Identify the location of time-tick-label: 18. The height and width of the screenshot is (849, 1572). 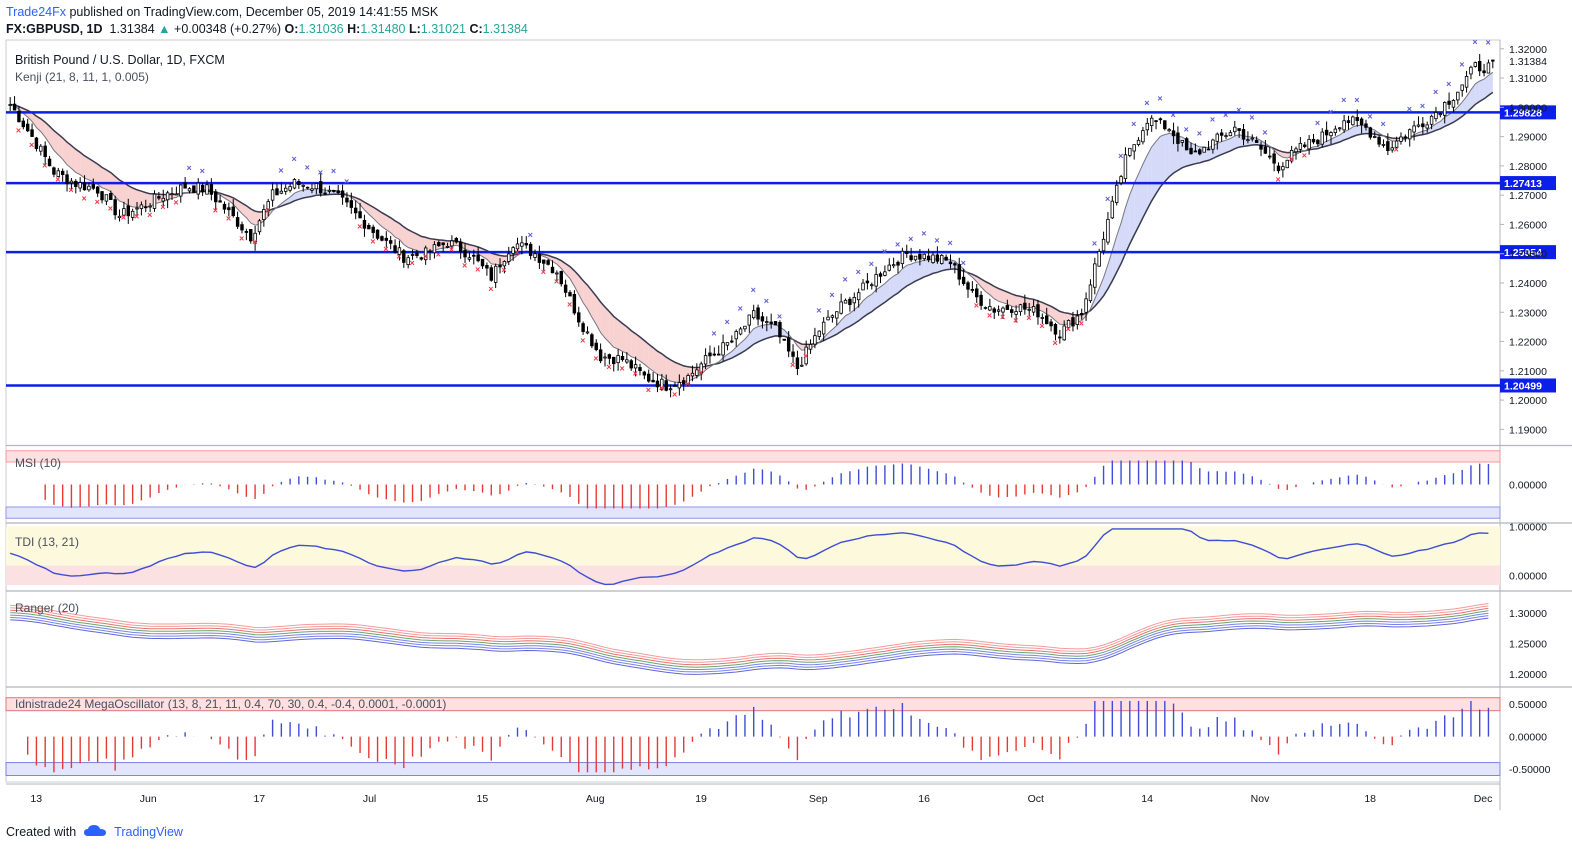
(1370, 799).